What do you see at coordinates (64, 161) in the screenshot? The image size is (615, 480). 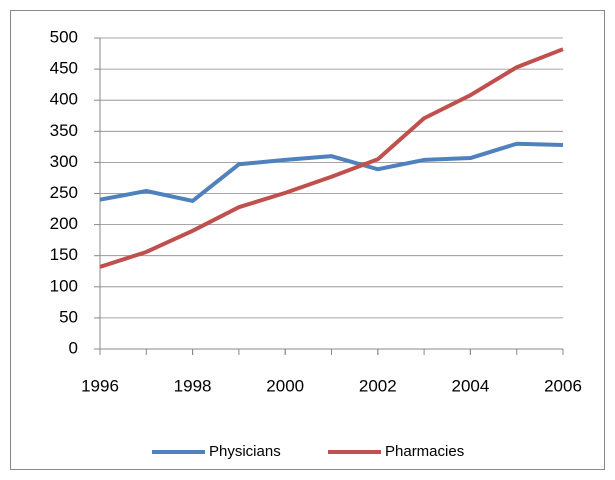 I see `y-tick-label: 300` at bounding box center [64, 161].